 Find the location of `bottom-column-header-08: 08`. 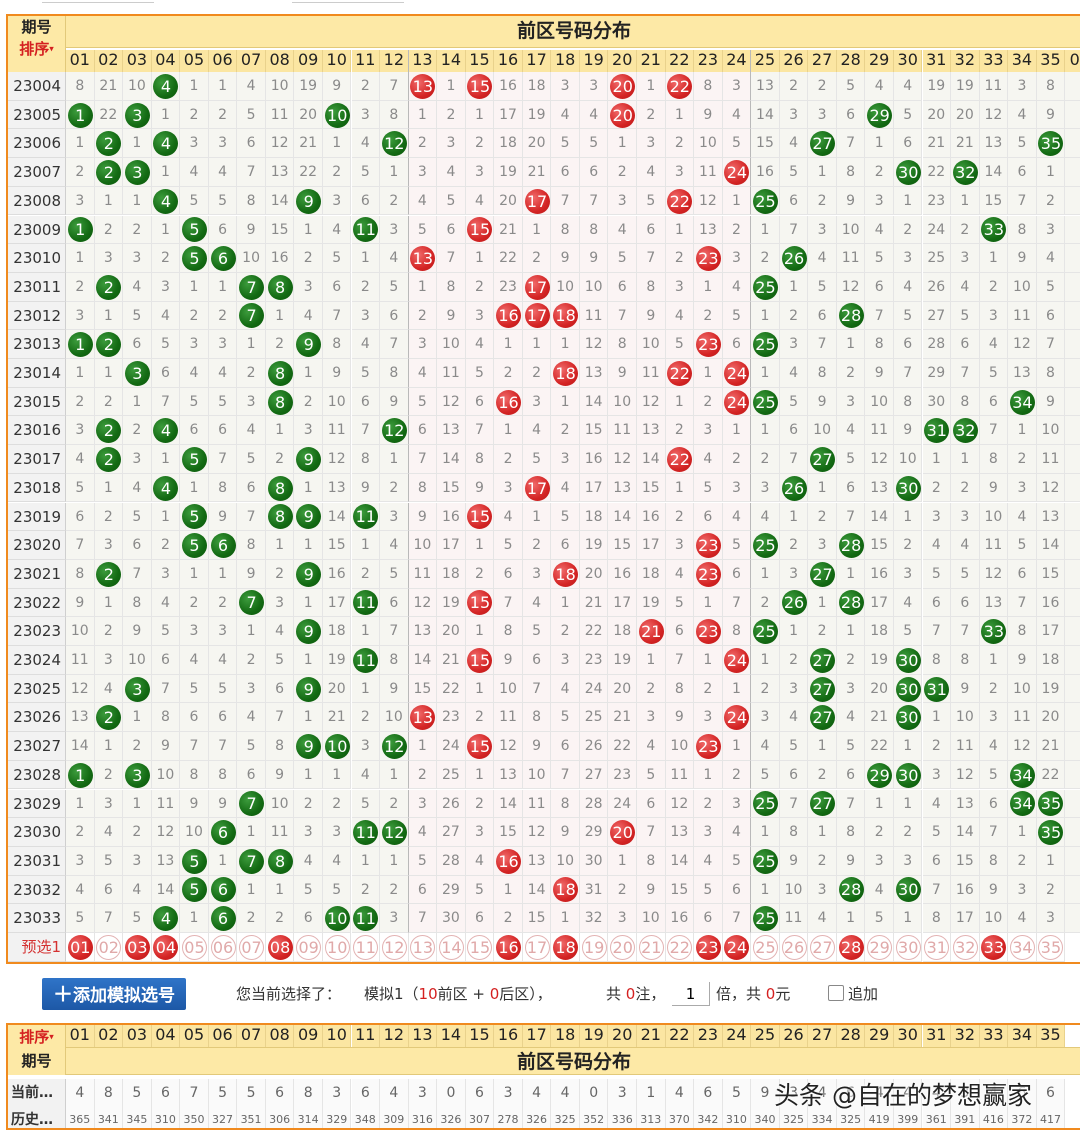

bottom-column-header-08: 08 is located at coordinates (280, 1036).